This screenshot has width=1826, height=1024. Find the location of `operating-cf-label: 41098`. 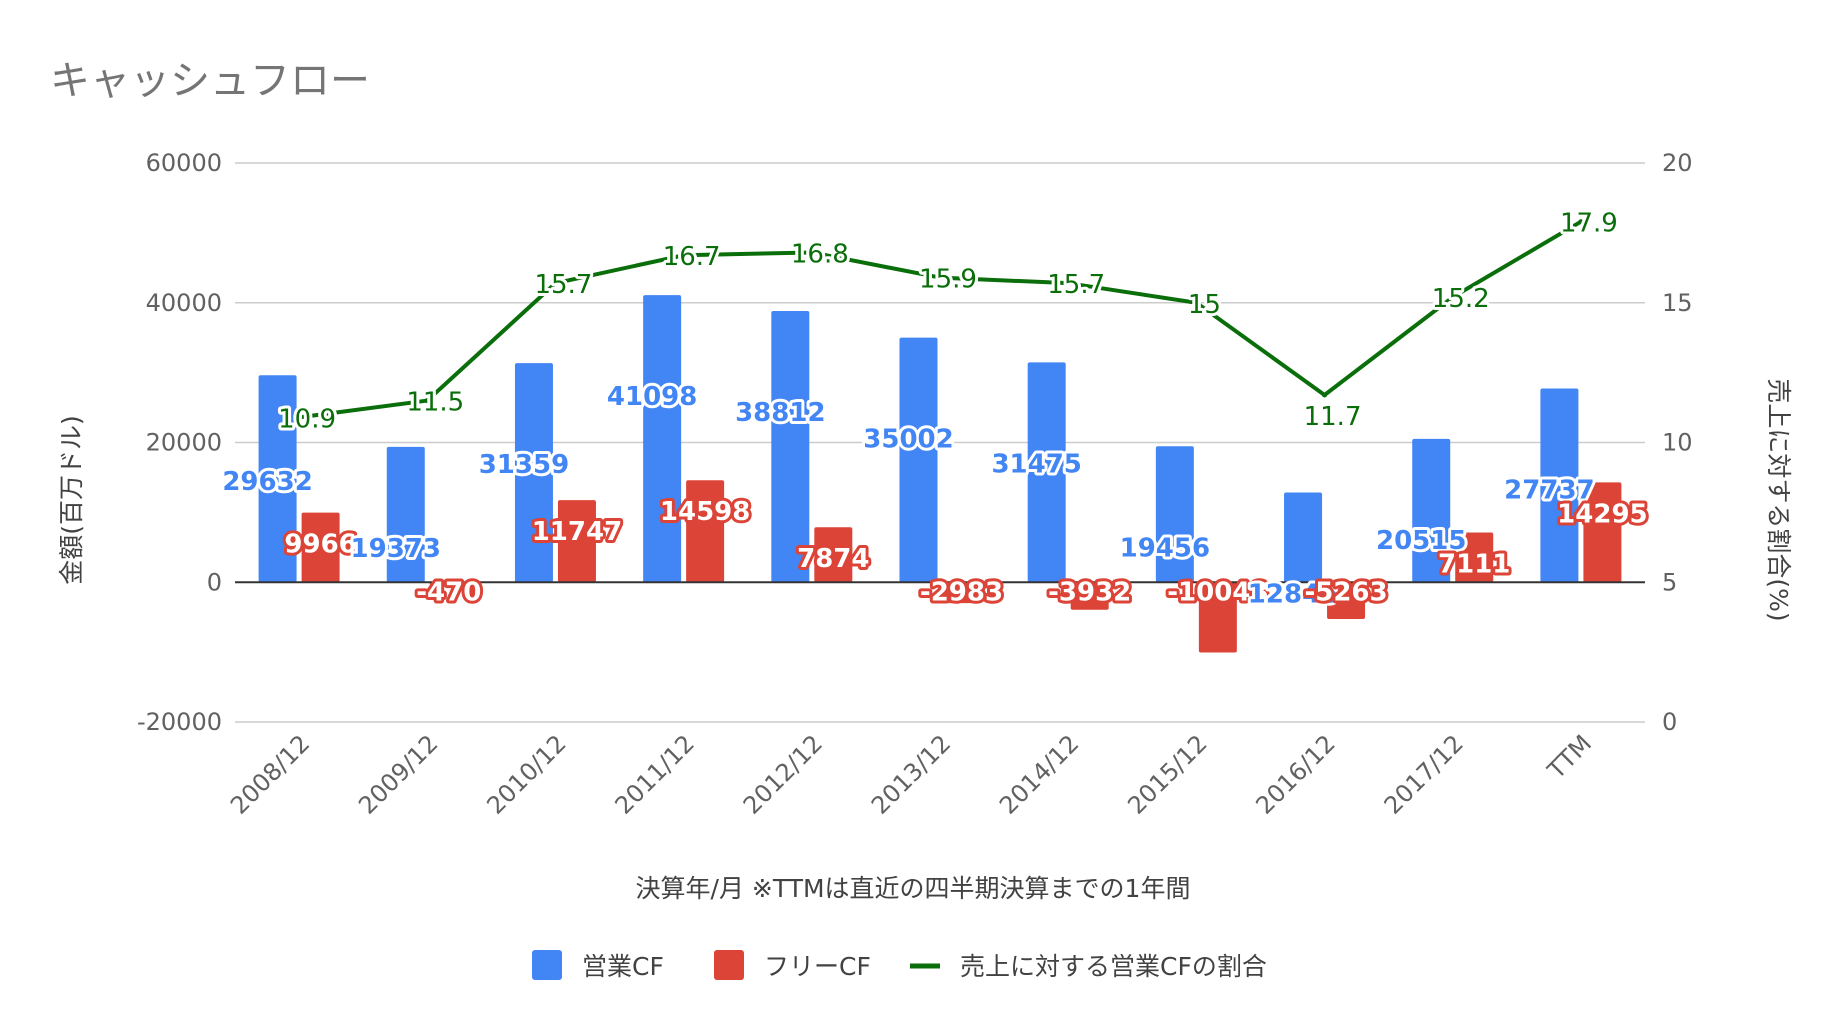

operating-cf-label: 41098 is located at coordinates (652, 397).